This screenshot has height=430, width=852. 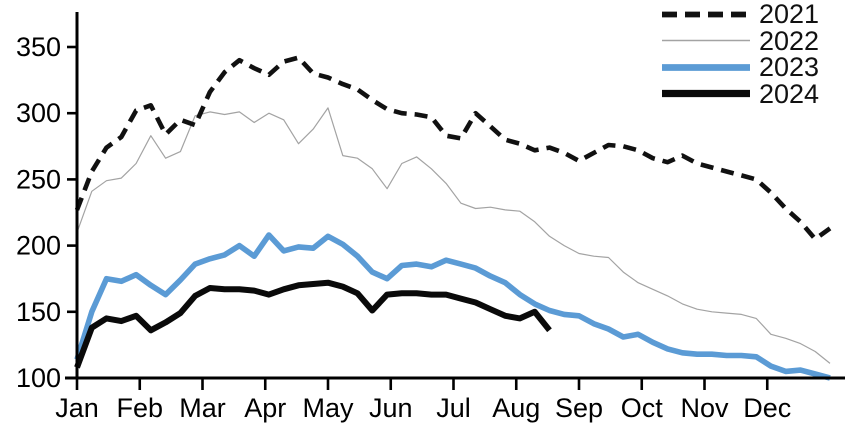 What do you see at coordinates (516, 408) in the screenshot?
I see `x-tick-label: Aug` at bounding box center [516, 408].